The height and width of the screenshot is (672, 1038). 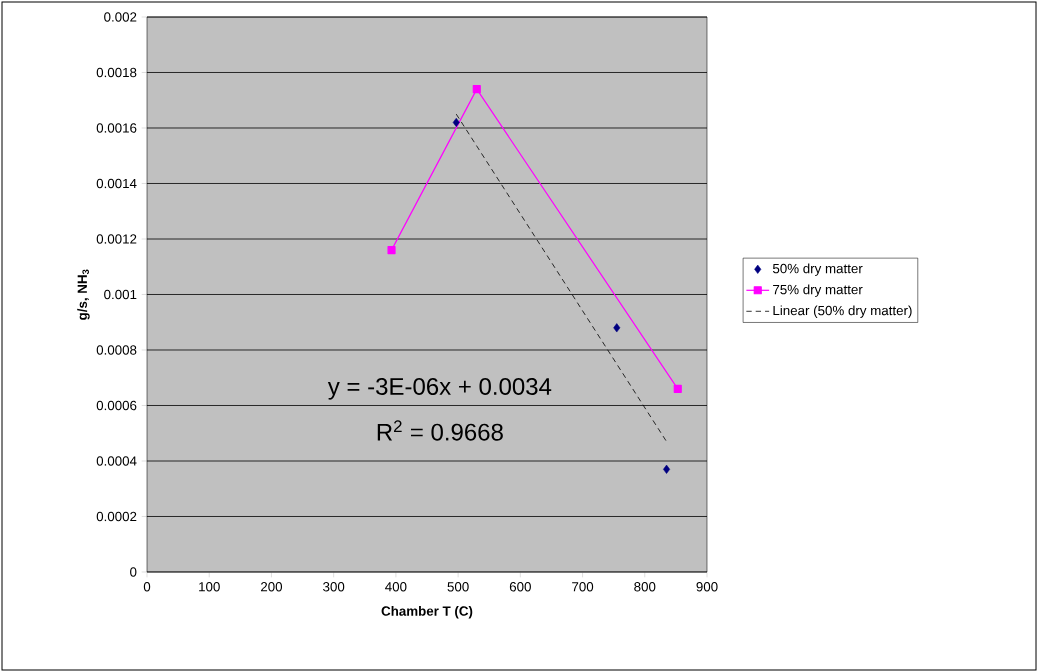 I want to click on x-tick-label: 500, so click(x=458, y=587).